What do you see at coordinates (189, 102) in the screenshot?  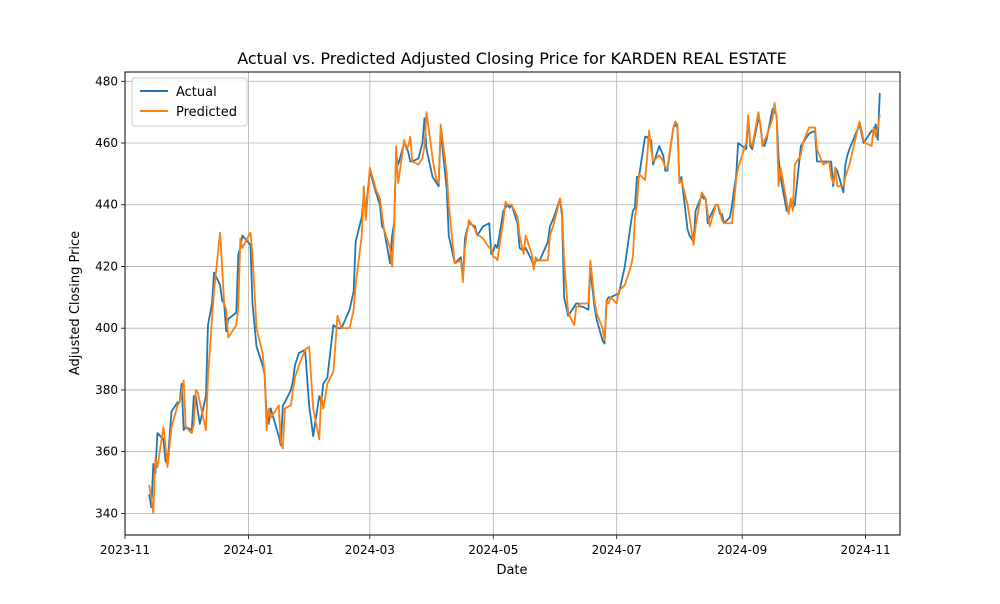 I see `legend: Actual Predicted` at bounding box center [189, 102].